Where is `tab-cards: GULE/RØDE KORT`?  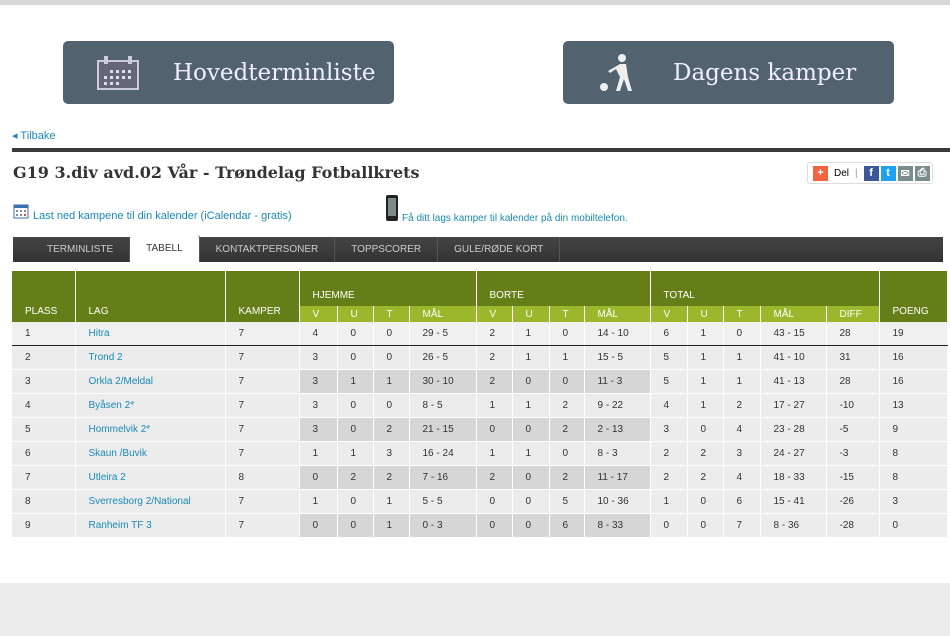 tab-cards: GULE/RØDE KORT is located at coordinates (499, 249).